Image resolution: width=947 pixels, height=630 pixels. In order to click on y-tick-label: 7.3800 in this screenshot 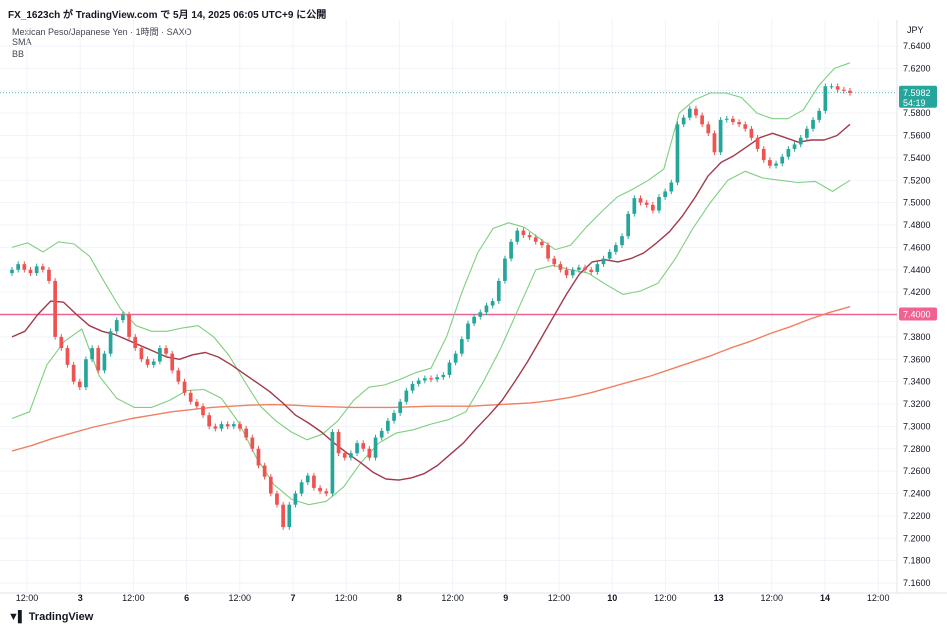, I will do `click(917, 337)`.